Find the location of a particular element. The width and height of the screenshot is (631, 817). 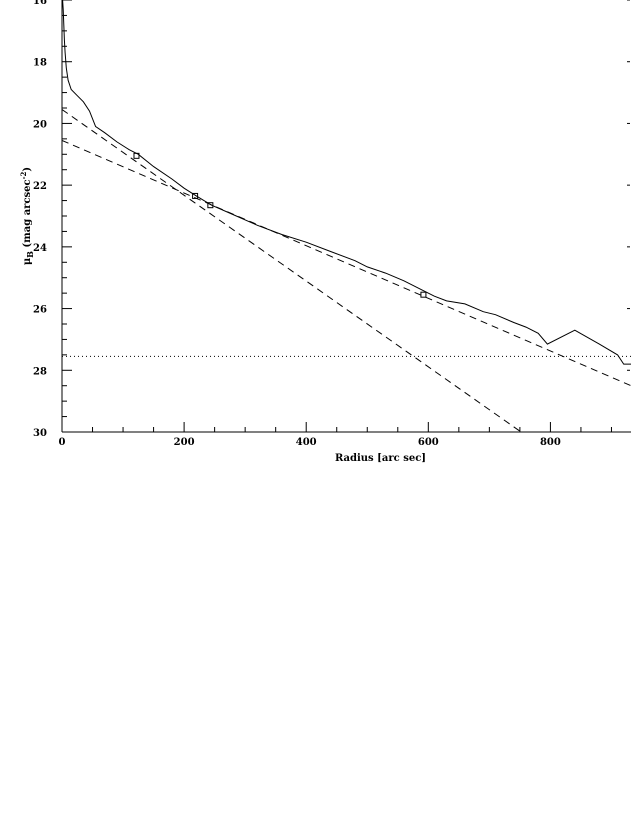

y-axis-title: μB (mag arcsec-2) is located at coordinates (27, 216).